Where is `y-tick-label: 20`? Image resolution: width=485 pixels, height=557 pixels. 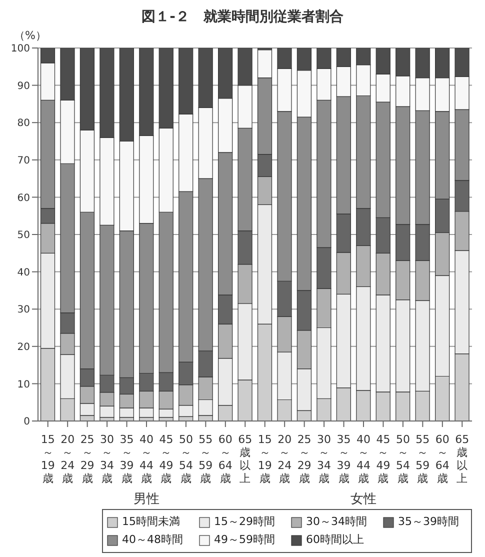
y-tick-label: 20 is located at coordinates (23, 347).